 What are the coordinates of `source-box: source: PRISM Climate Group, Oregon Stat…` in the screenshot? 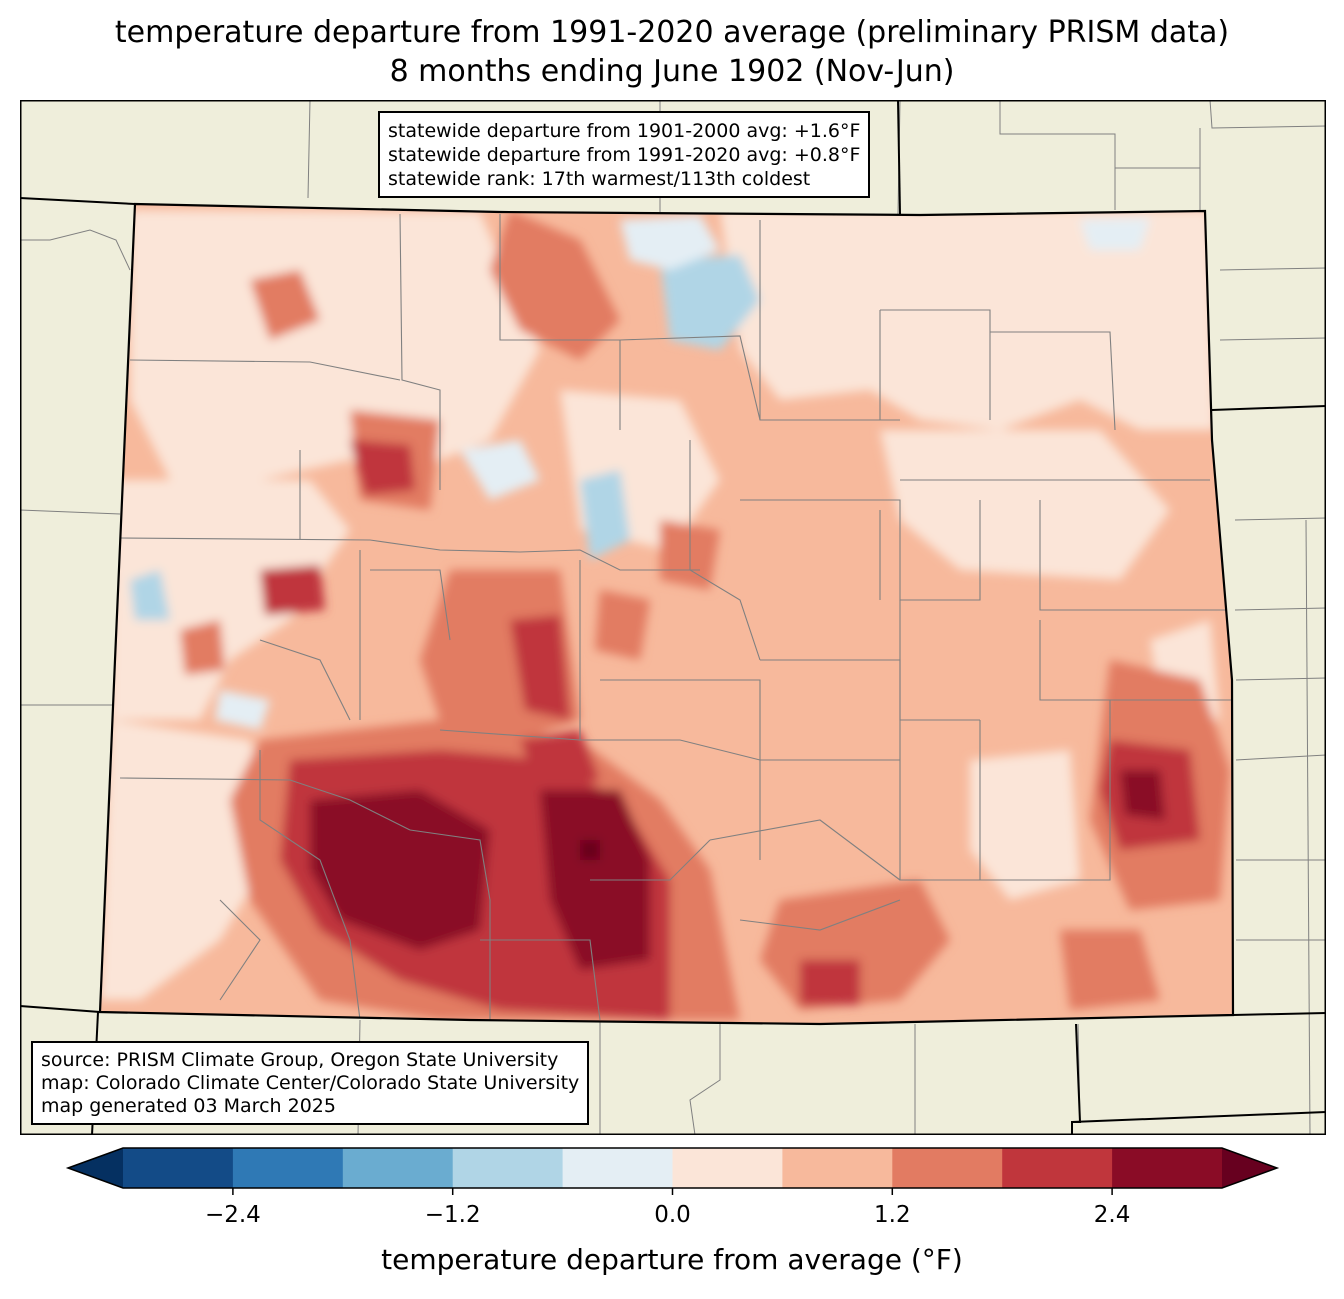 It's located at (310, 1083).